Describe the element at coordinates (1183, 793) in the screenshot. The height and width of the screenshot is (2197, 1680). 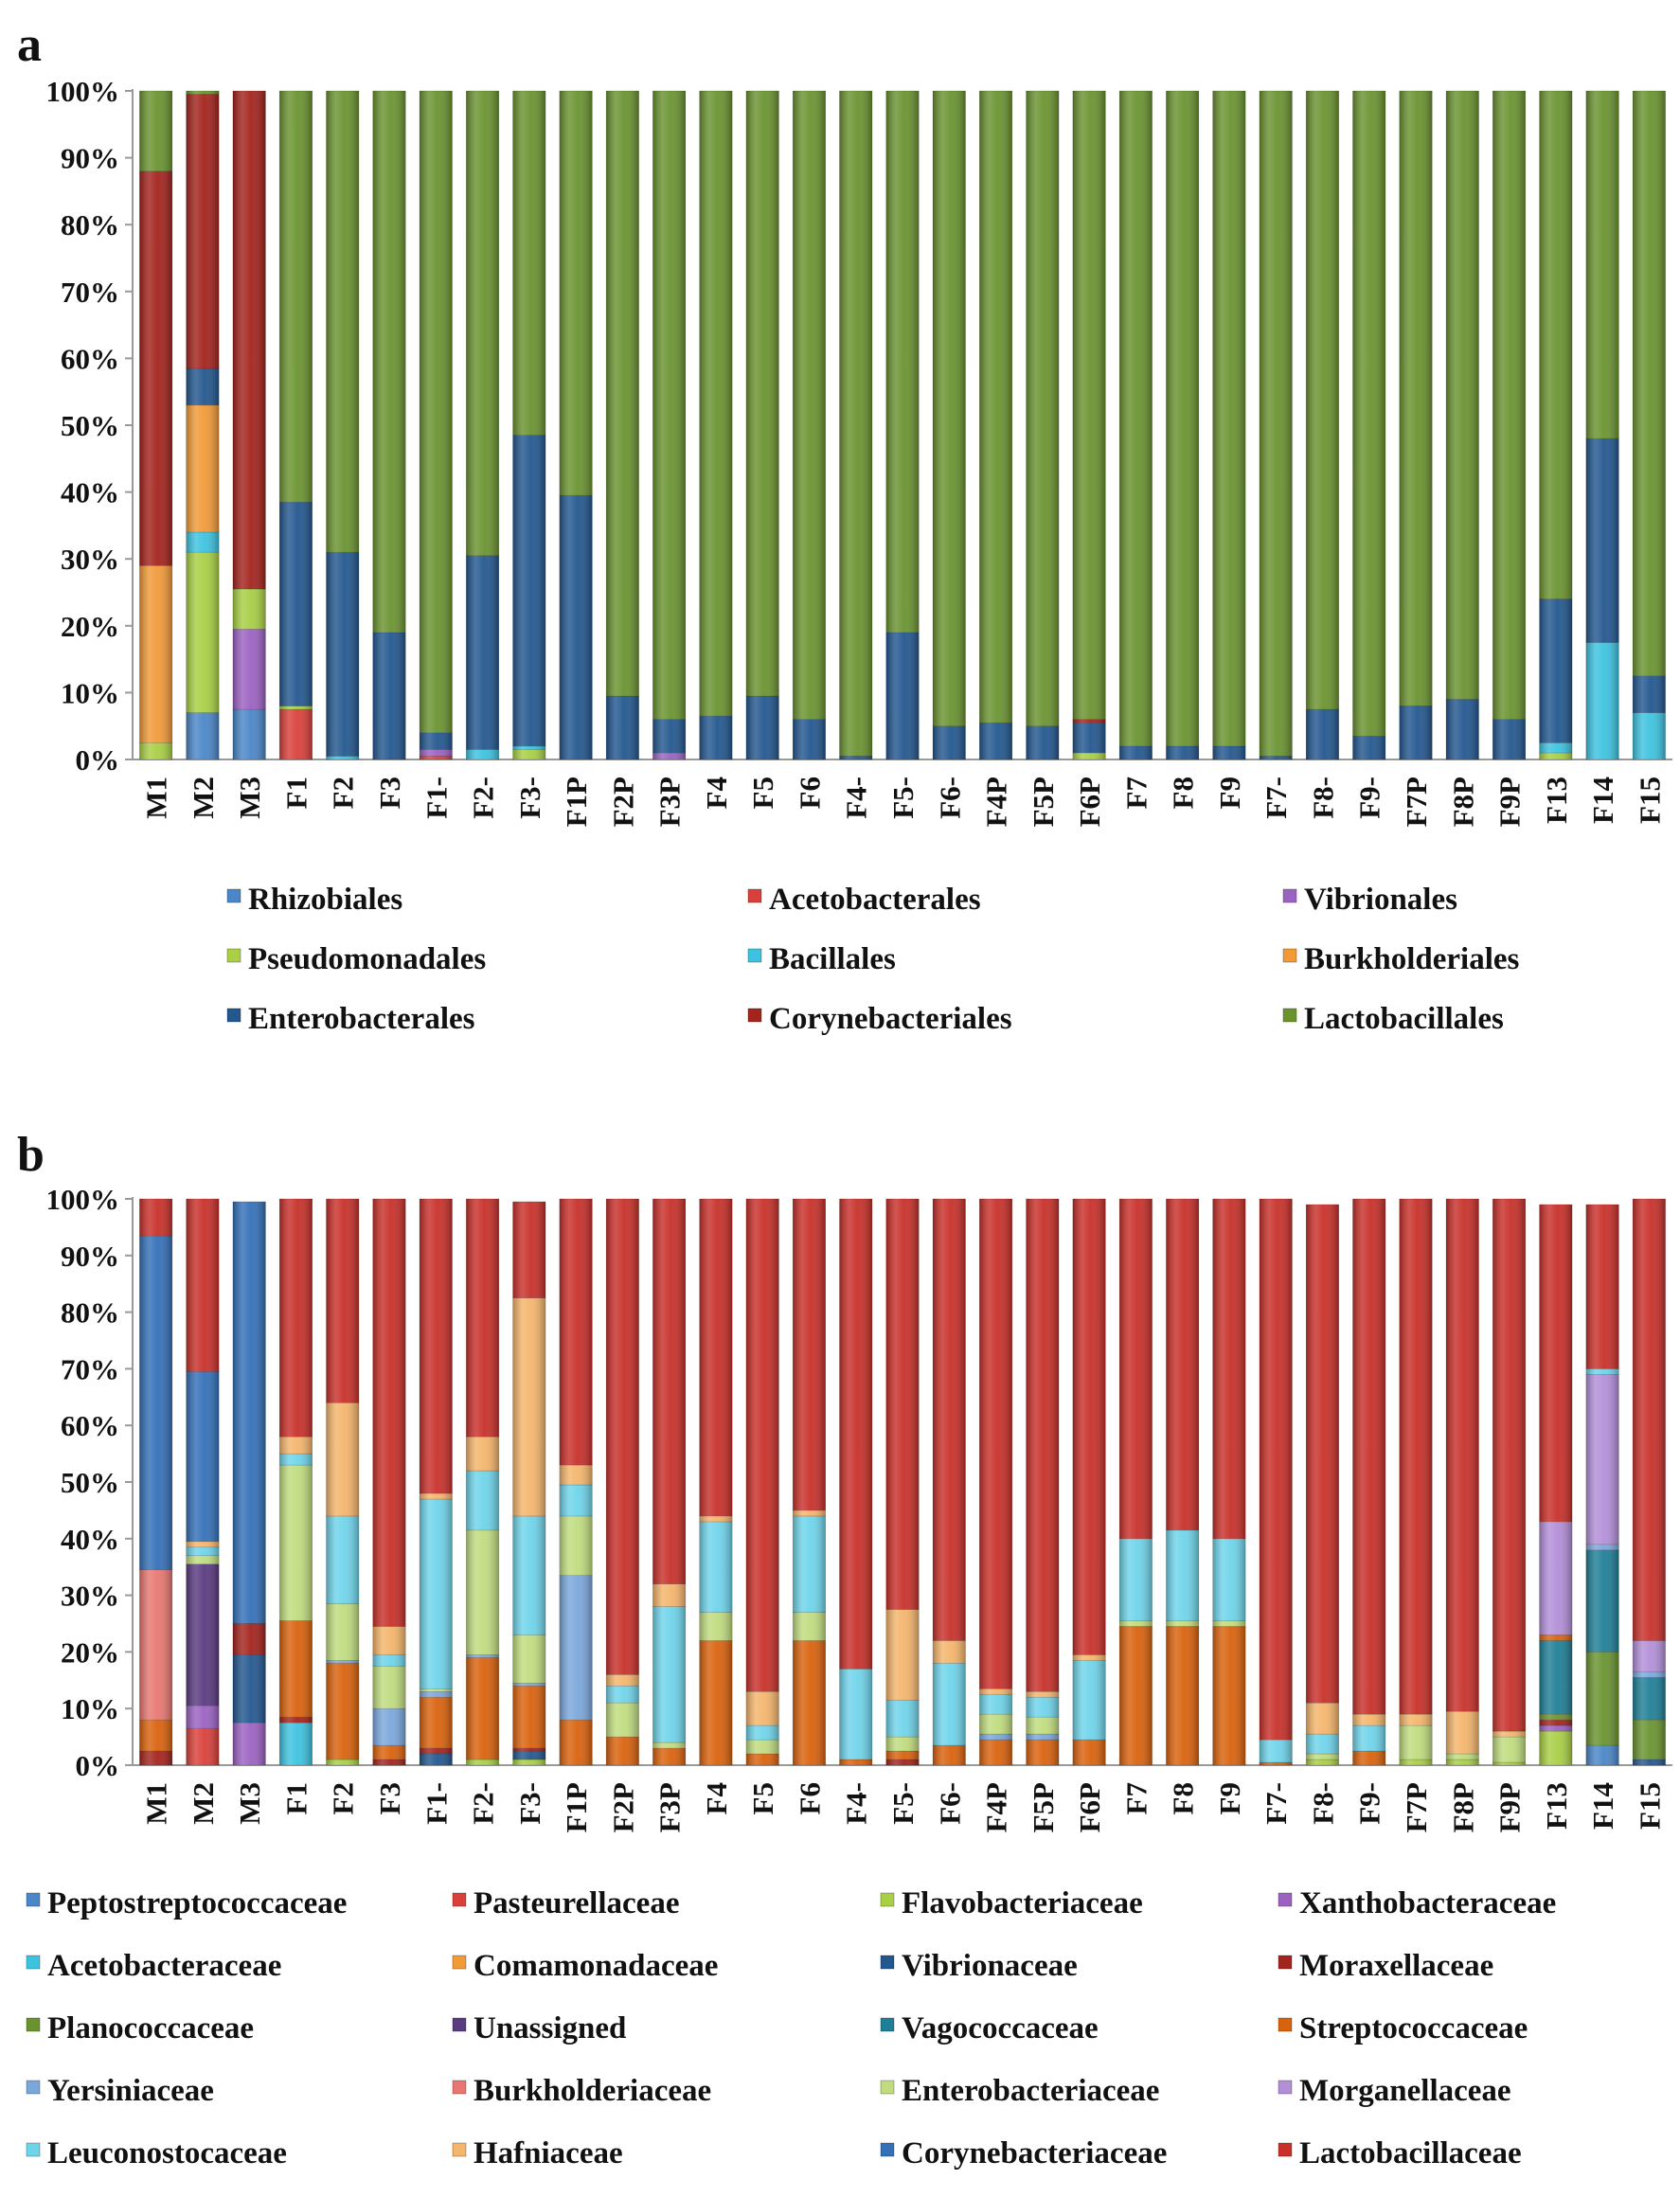
I see `x-tick-label: F8` at that location.